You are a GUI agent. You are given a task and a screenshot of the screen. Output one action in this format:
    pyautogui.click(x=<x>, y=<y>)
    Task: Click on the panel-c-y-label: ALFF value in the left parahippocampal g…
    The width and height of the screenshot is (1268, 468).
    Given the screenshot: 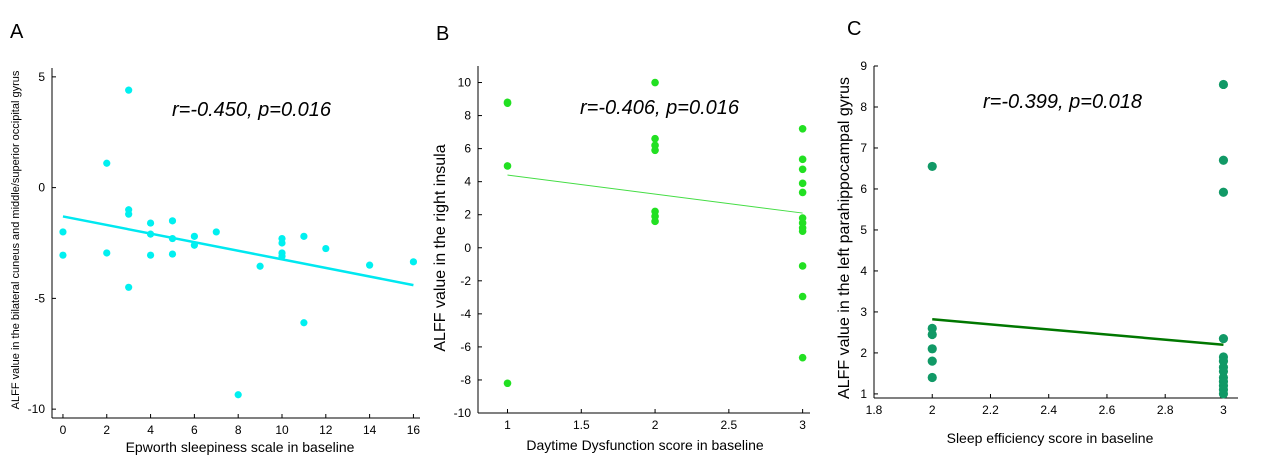 What is the action you would take?
    pyautogui.click(x=844, y=238)
    